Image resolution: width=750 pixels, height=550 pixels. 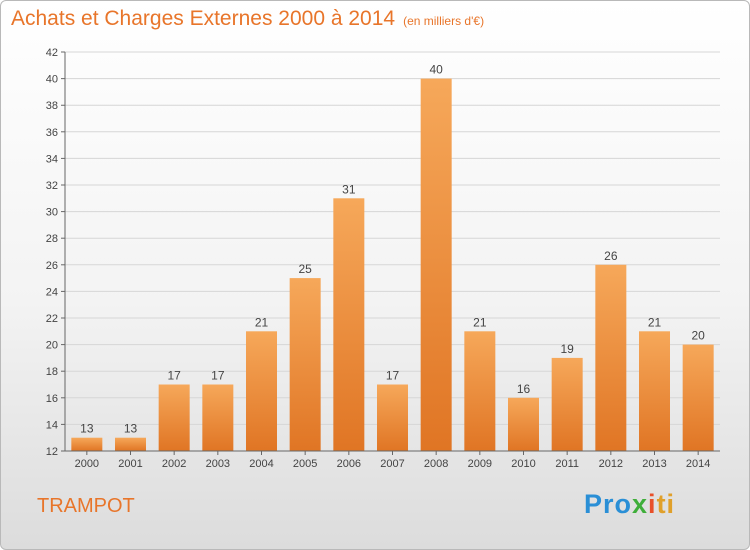 What do you see at coordinates (305, 364) in the screenshot?
I see `bar-2005` at bounding box center [305, 364].